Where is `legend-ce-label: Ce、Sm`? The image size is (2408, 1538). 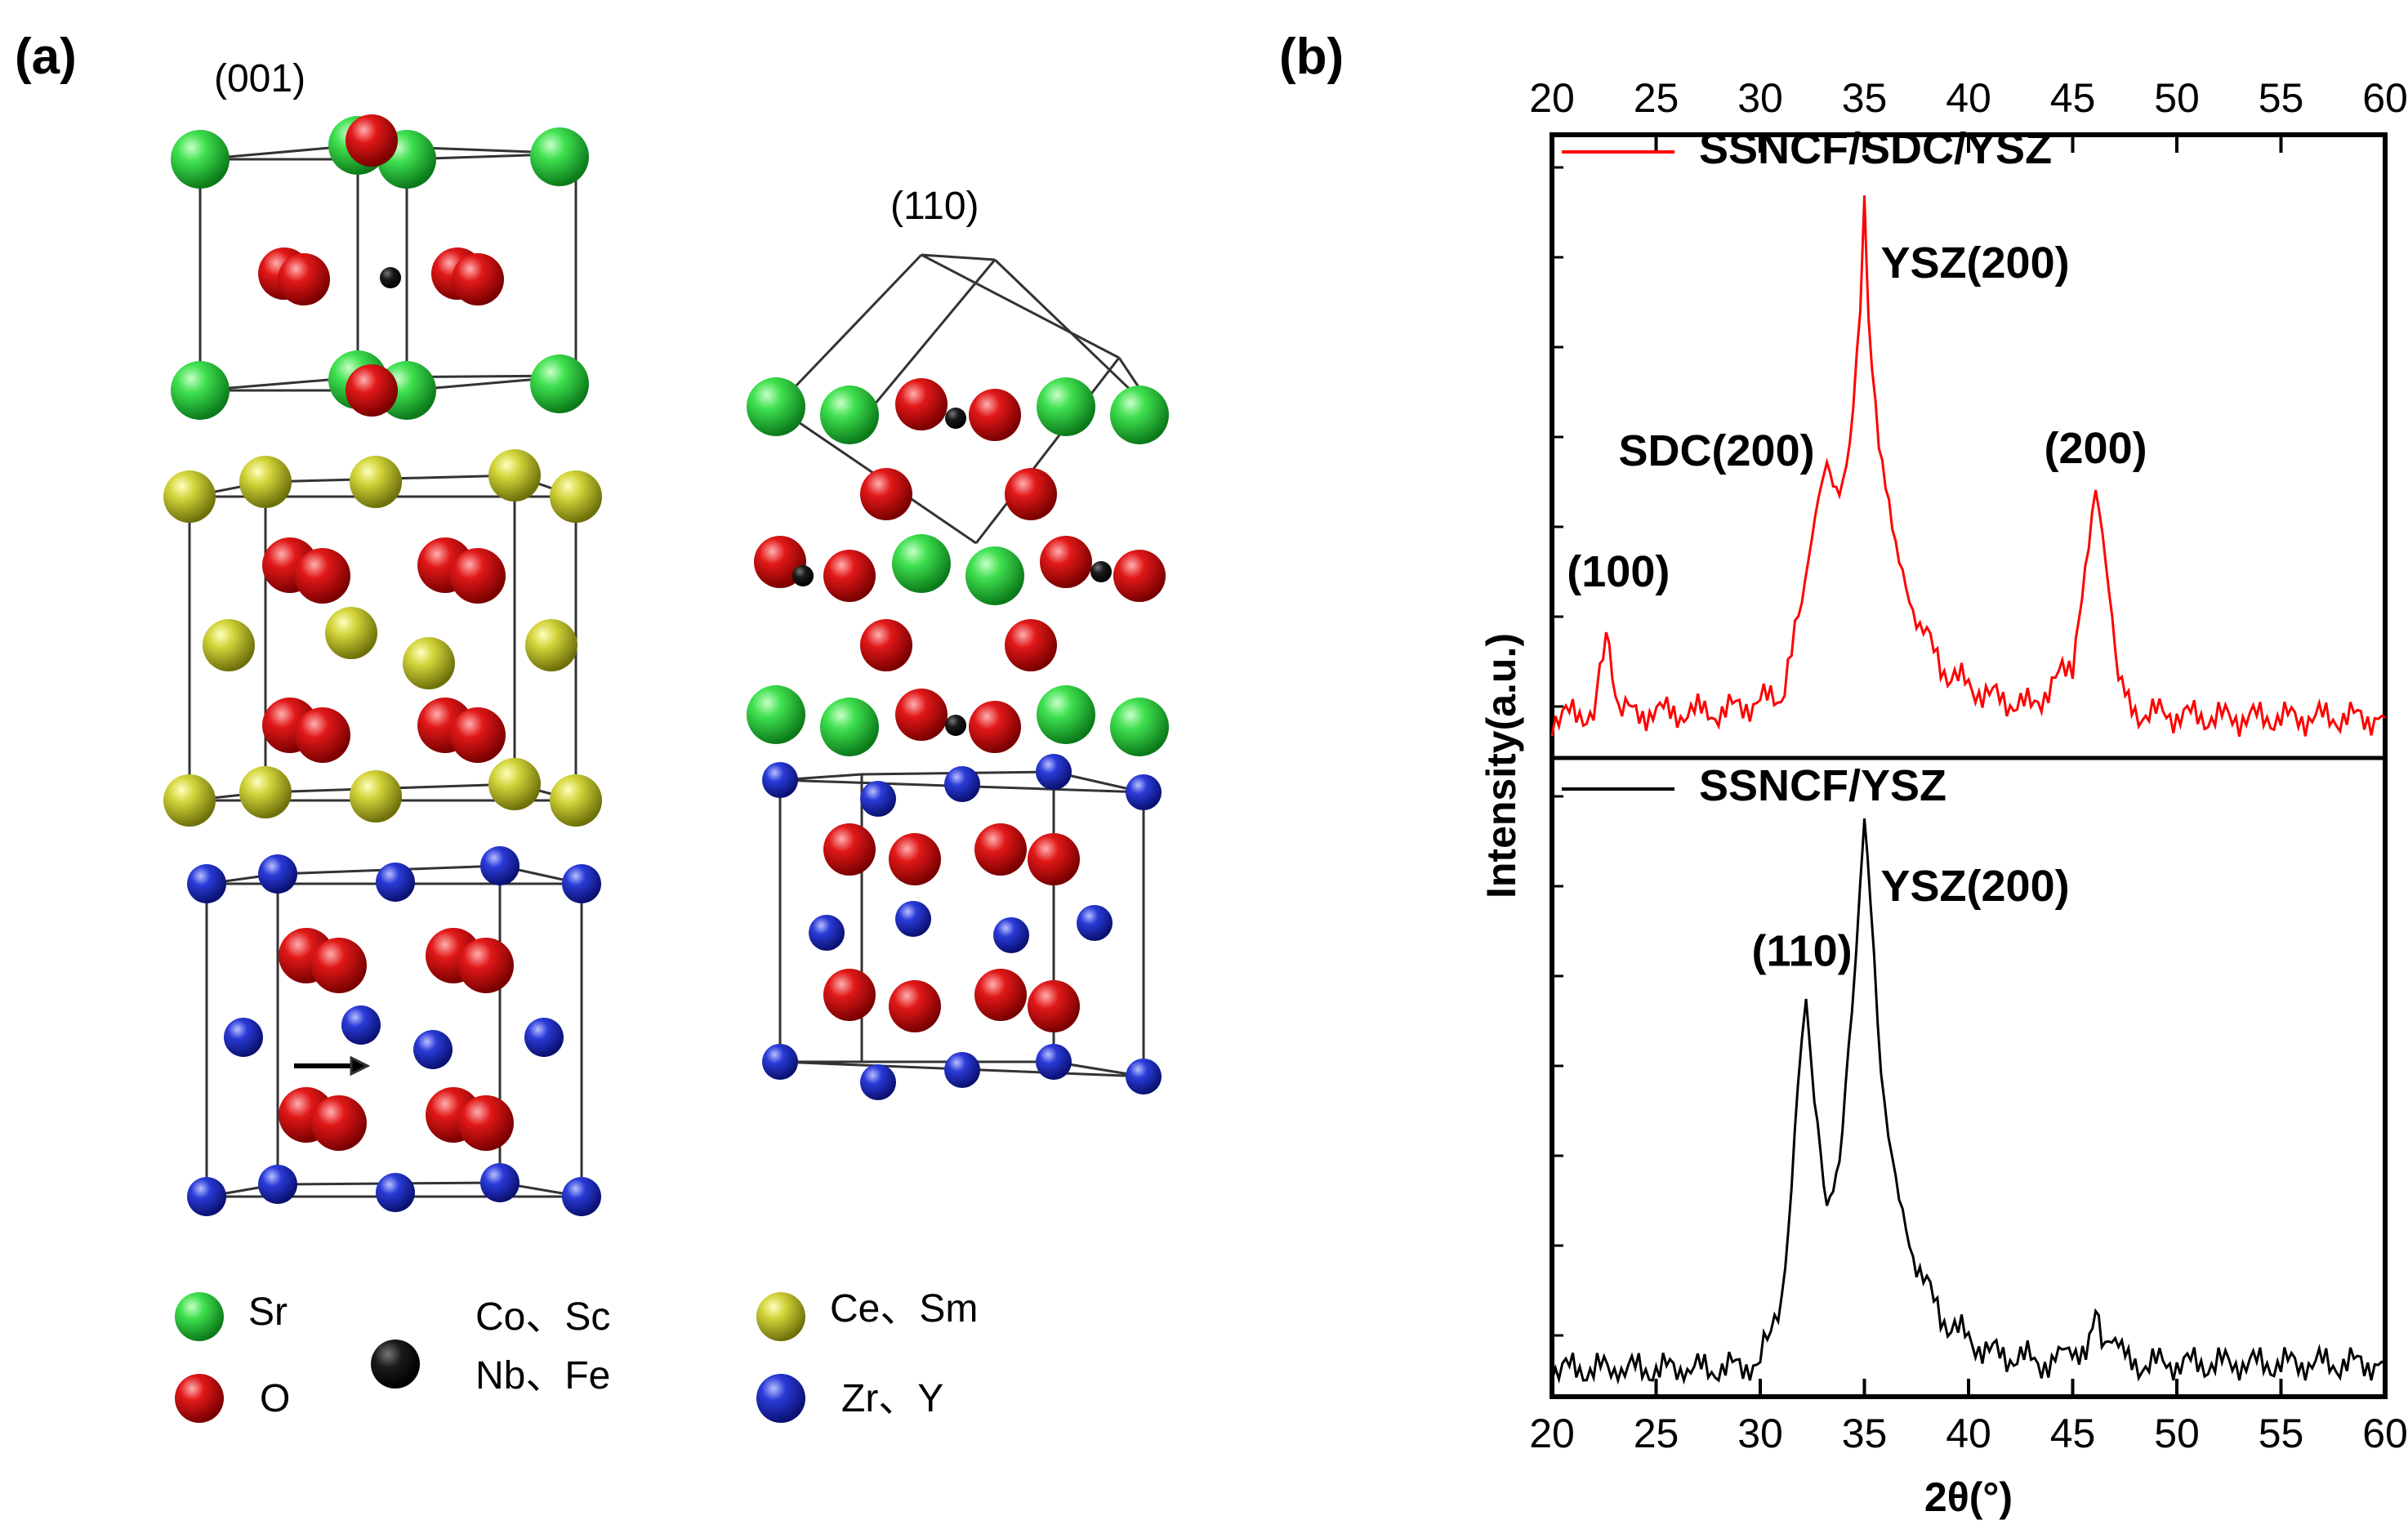 legend-ce-label: Ce、Sm is located at coordinates (904, 1309).